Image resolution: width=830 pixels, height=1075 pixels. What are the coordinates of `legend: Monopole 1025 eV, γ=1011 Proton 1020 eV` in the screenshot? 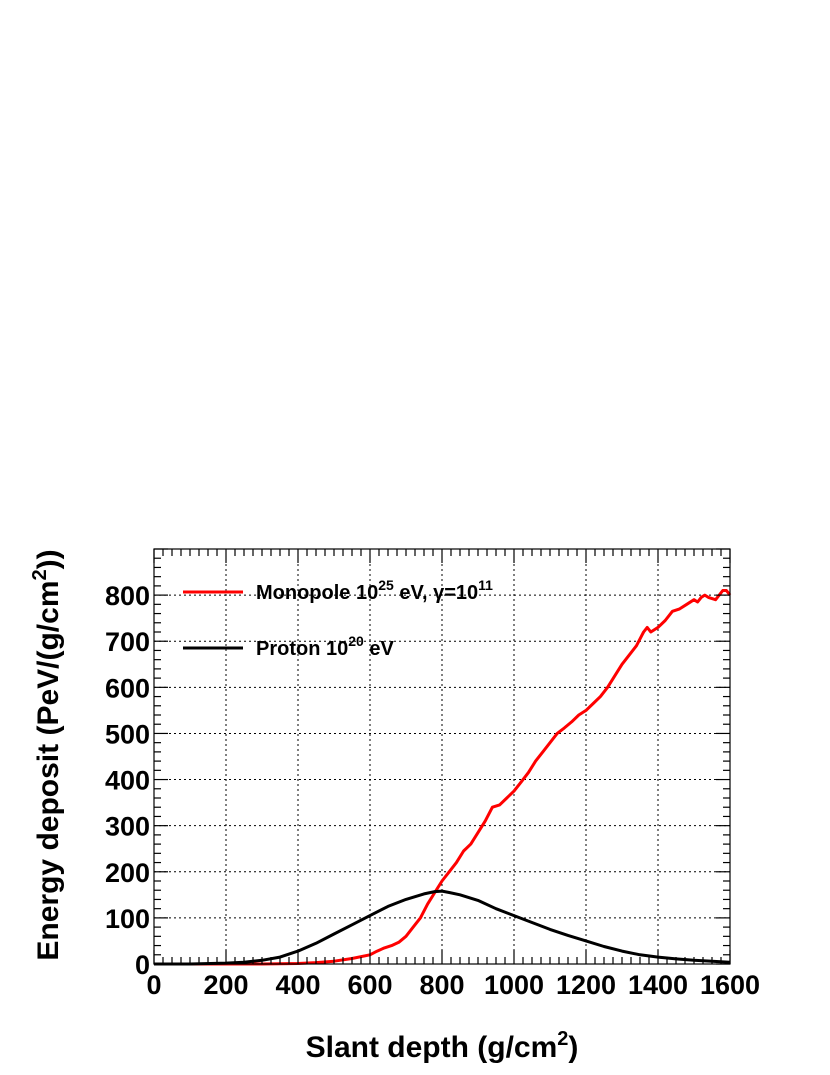 It's located at (338, 618).